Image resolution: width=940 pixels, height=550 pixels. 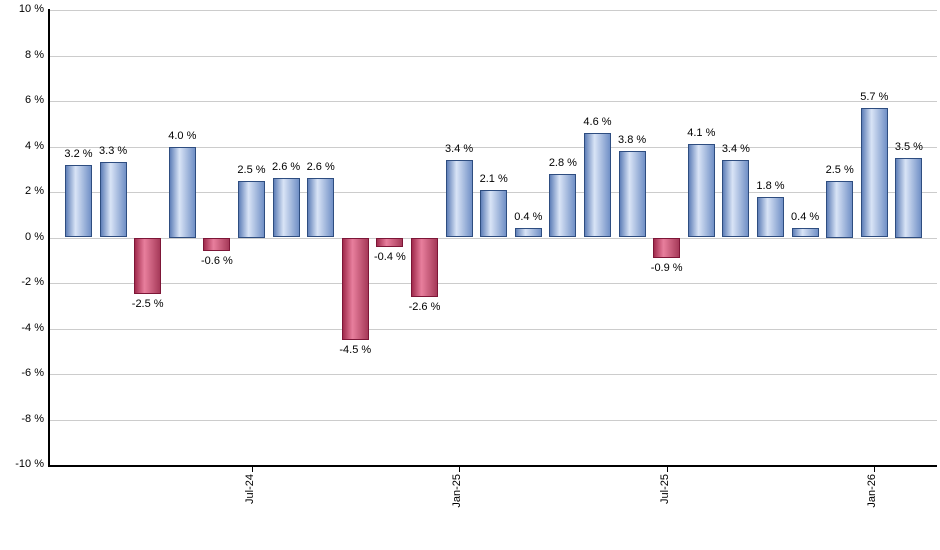 What do you see at coordinates (493, 178) in the screenshot?
I see `bar-value-label: 2.1 %` at bounding box center [493, 178].